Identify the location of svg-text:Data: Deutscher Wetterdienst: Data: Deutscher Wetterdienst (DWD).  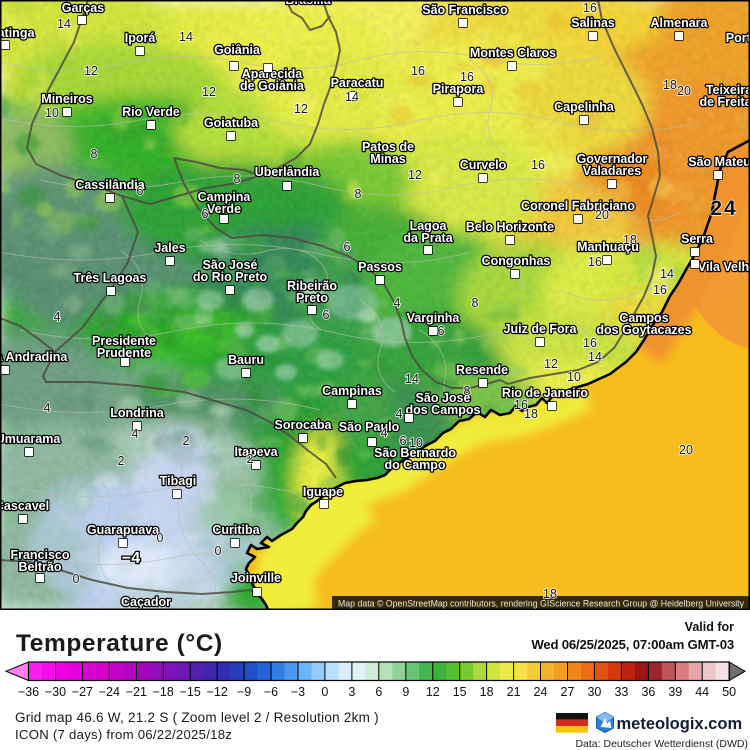
(661, 744).